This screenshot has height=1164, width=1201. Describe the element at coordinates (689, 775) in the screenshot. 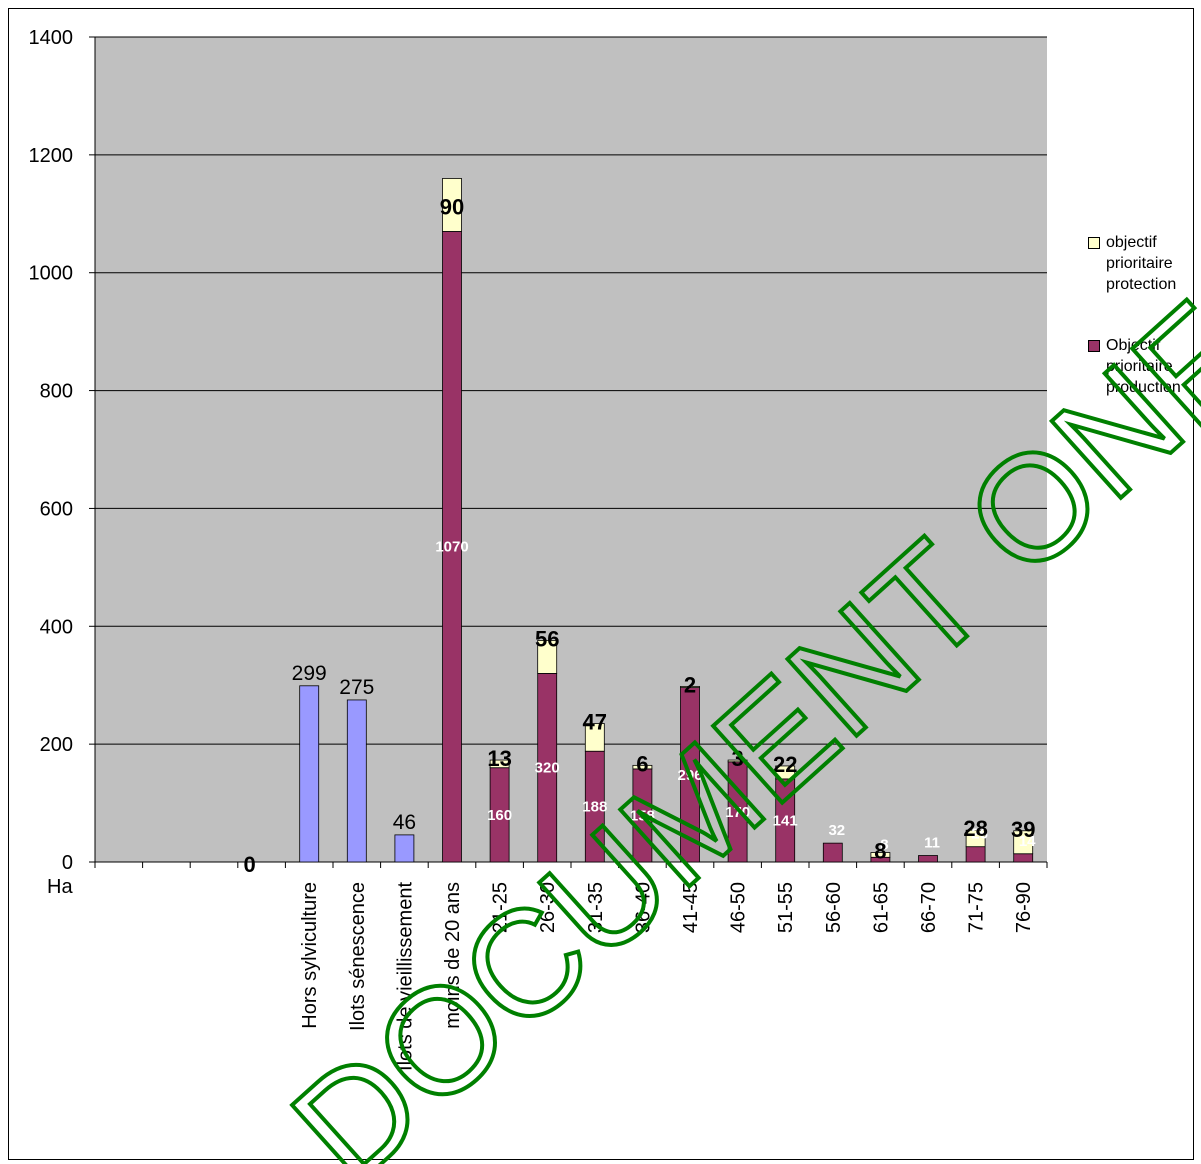

I see `data-label-production: 296` at that location.